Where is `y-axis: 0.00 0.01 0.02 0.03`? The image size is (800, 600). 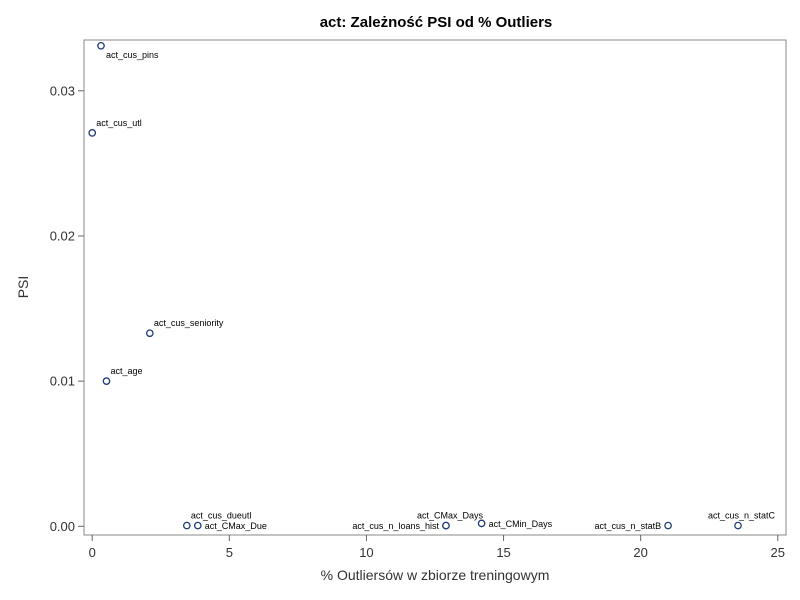 y-axis: 0.00 0.01 0.02 0.03 is located at coordinates (67, 308).